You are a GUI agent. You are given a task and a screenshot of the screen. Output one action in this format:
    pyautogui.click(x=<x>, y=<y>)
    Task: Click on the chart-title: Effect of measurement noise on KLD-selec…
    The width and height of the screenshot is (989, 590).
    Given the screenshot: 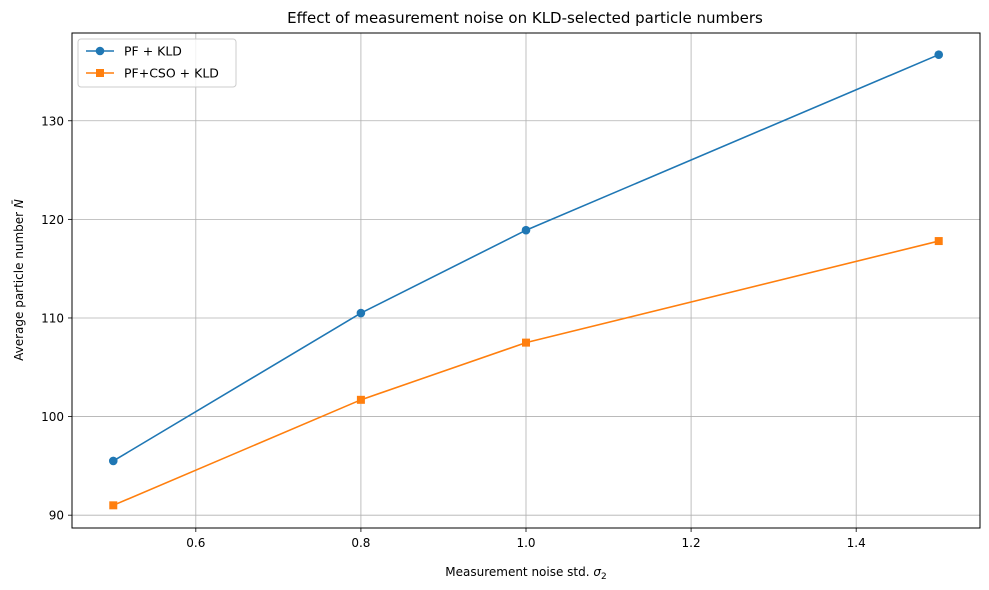 What is the action you would take?
    pyautogui.click(x=525, y=18)
    